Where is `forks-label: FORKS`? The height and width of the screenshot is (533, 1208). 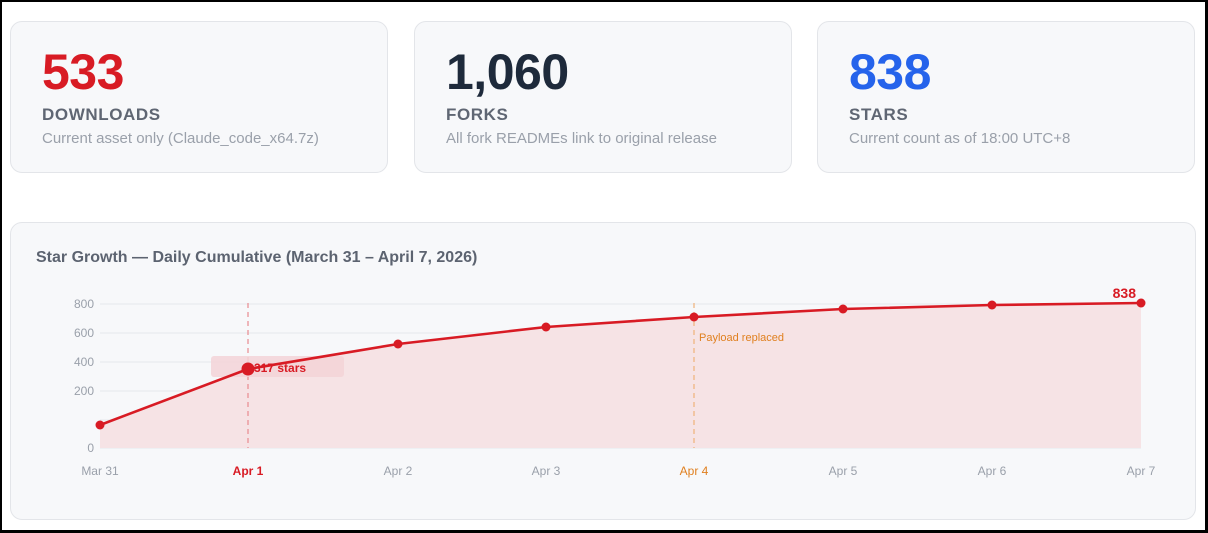
forks-label: FORKS is located at coordinates (477, 114).